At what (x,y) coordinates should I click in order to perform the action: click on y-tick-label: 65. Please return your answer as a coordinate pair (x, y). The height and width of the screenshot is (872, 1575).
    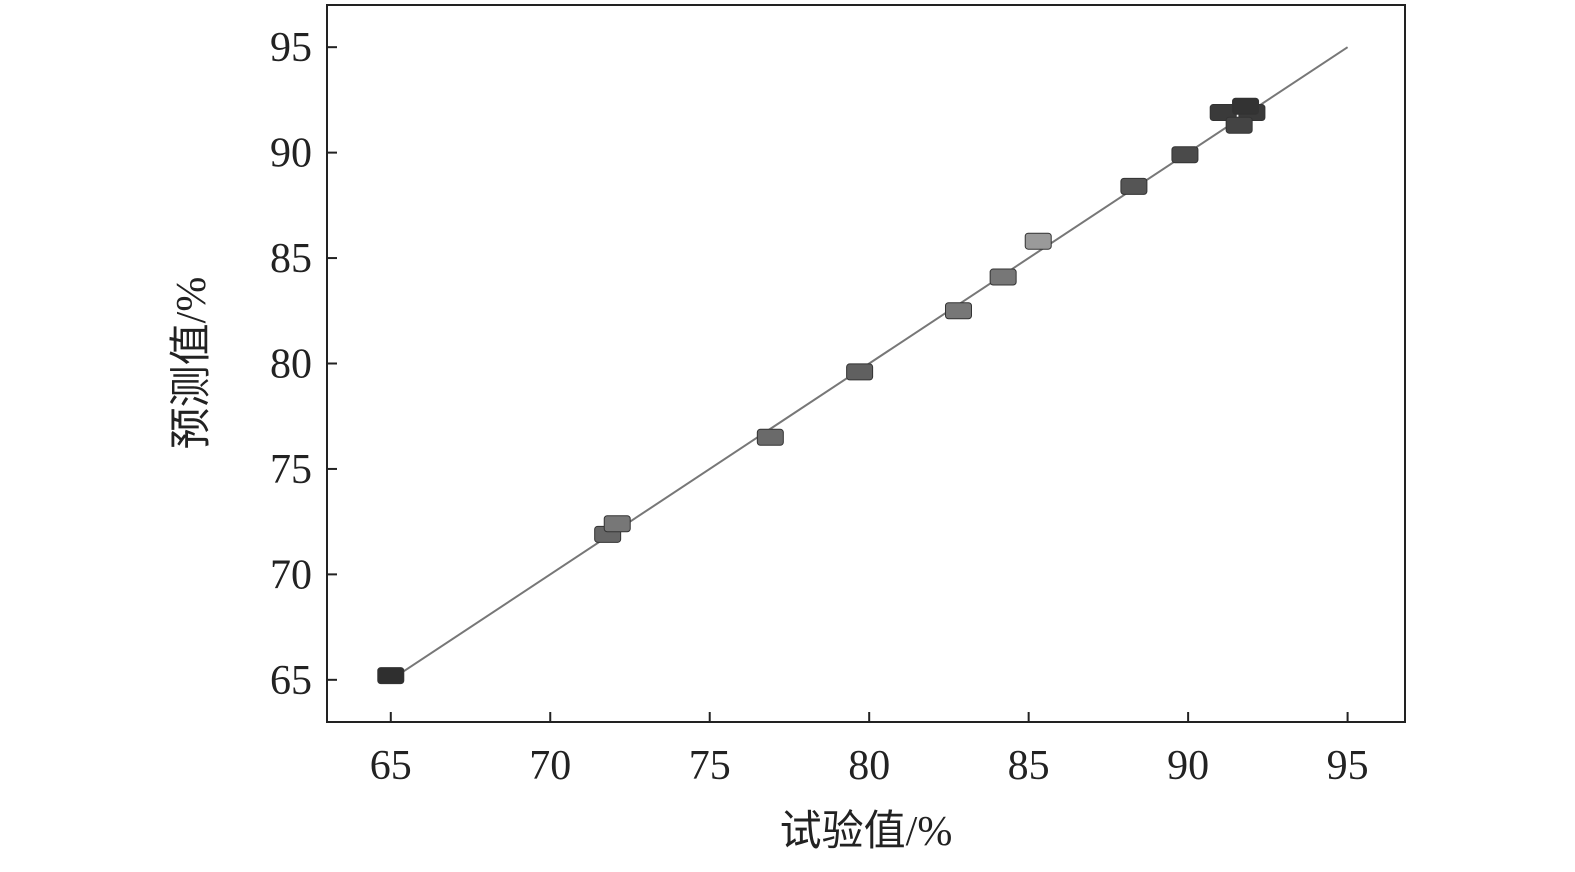
    Looking at the image, I should click on (291, 681).